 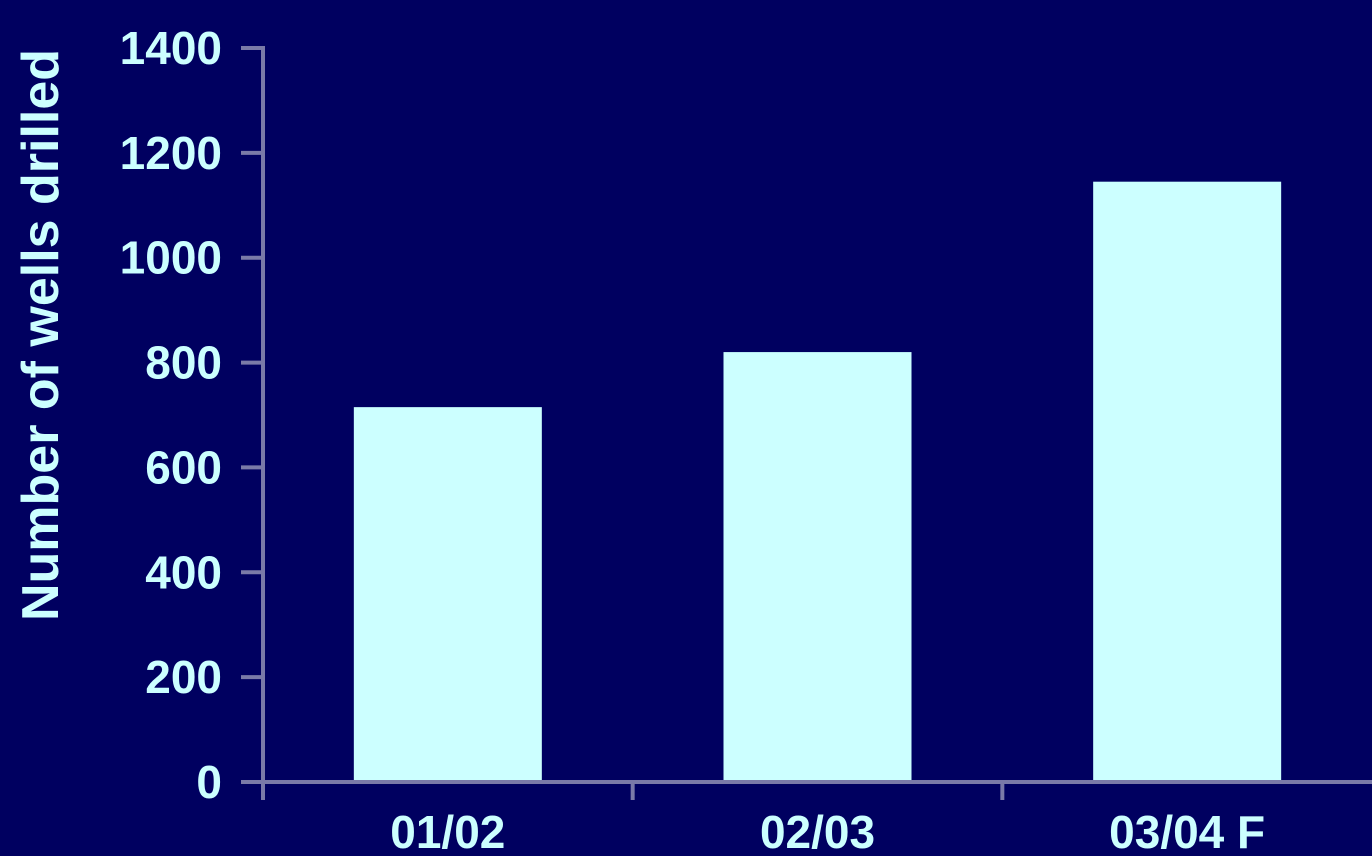 I want to click on y-tick-label: 800, so click(x=183, y=363).